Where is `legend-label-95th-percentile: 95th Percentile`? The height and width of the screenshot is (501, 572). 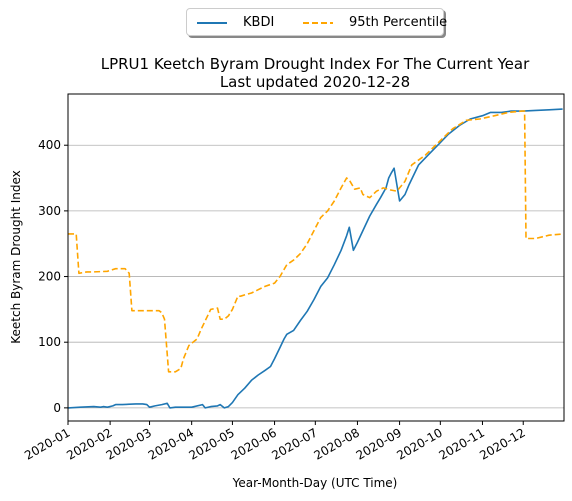 legend-label-95th-percentile: 95th Percentile is located at coordinates (398, 22).